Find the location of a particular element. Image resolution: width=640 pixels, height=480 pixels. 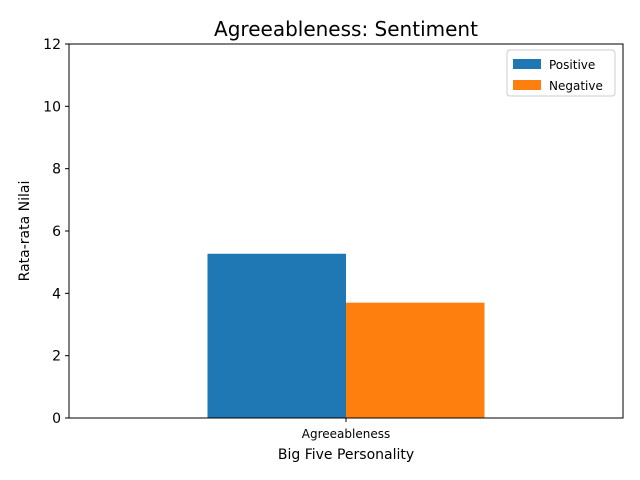

legend-swatch-positive is located at coordinates (527, 64).